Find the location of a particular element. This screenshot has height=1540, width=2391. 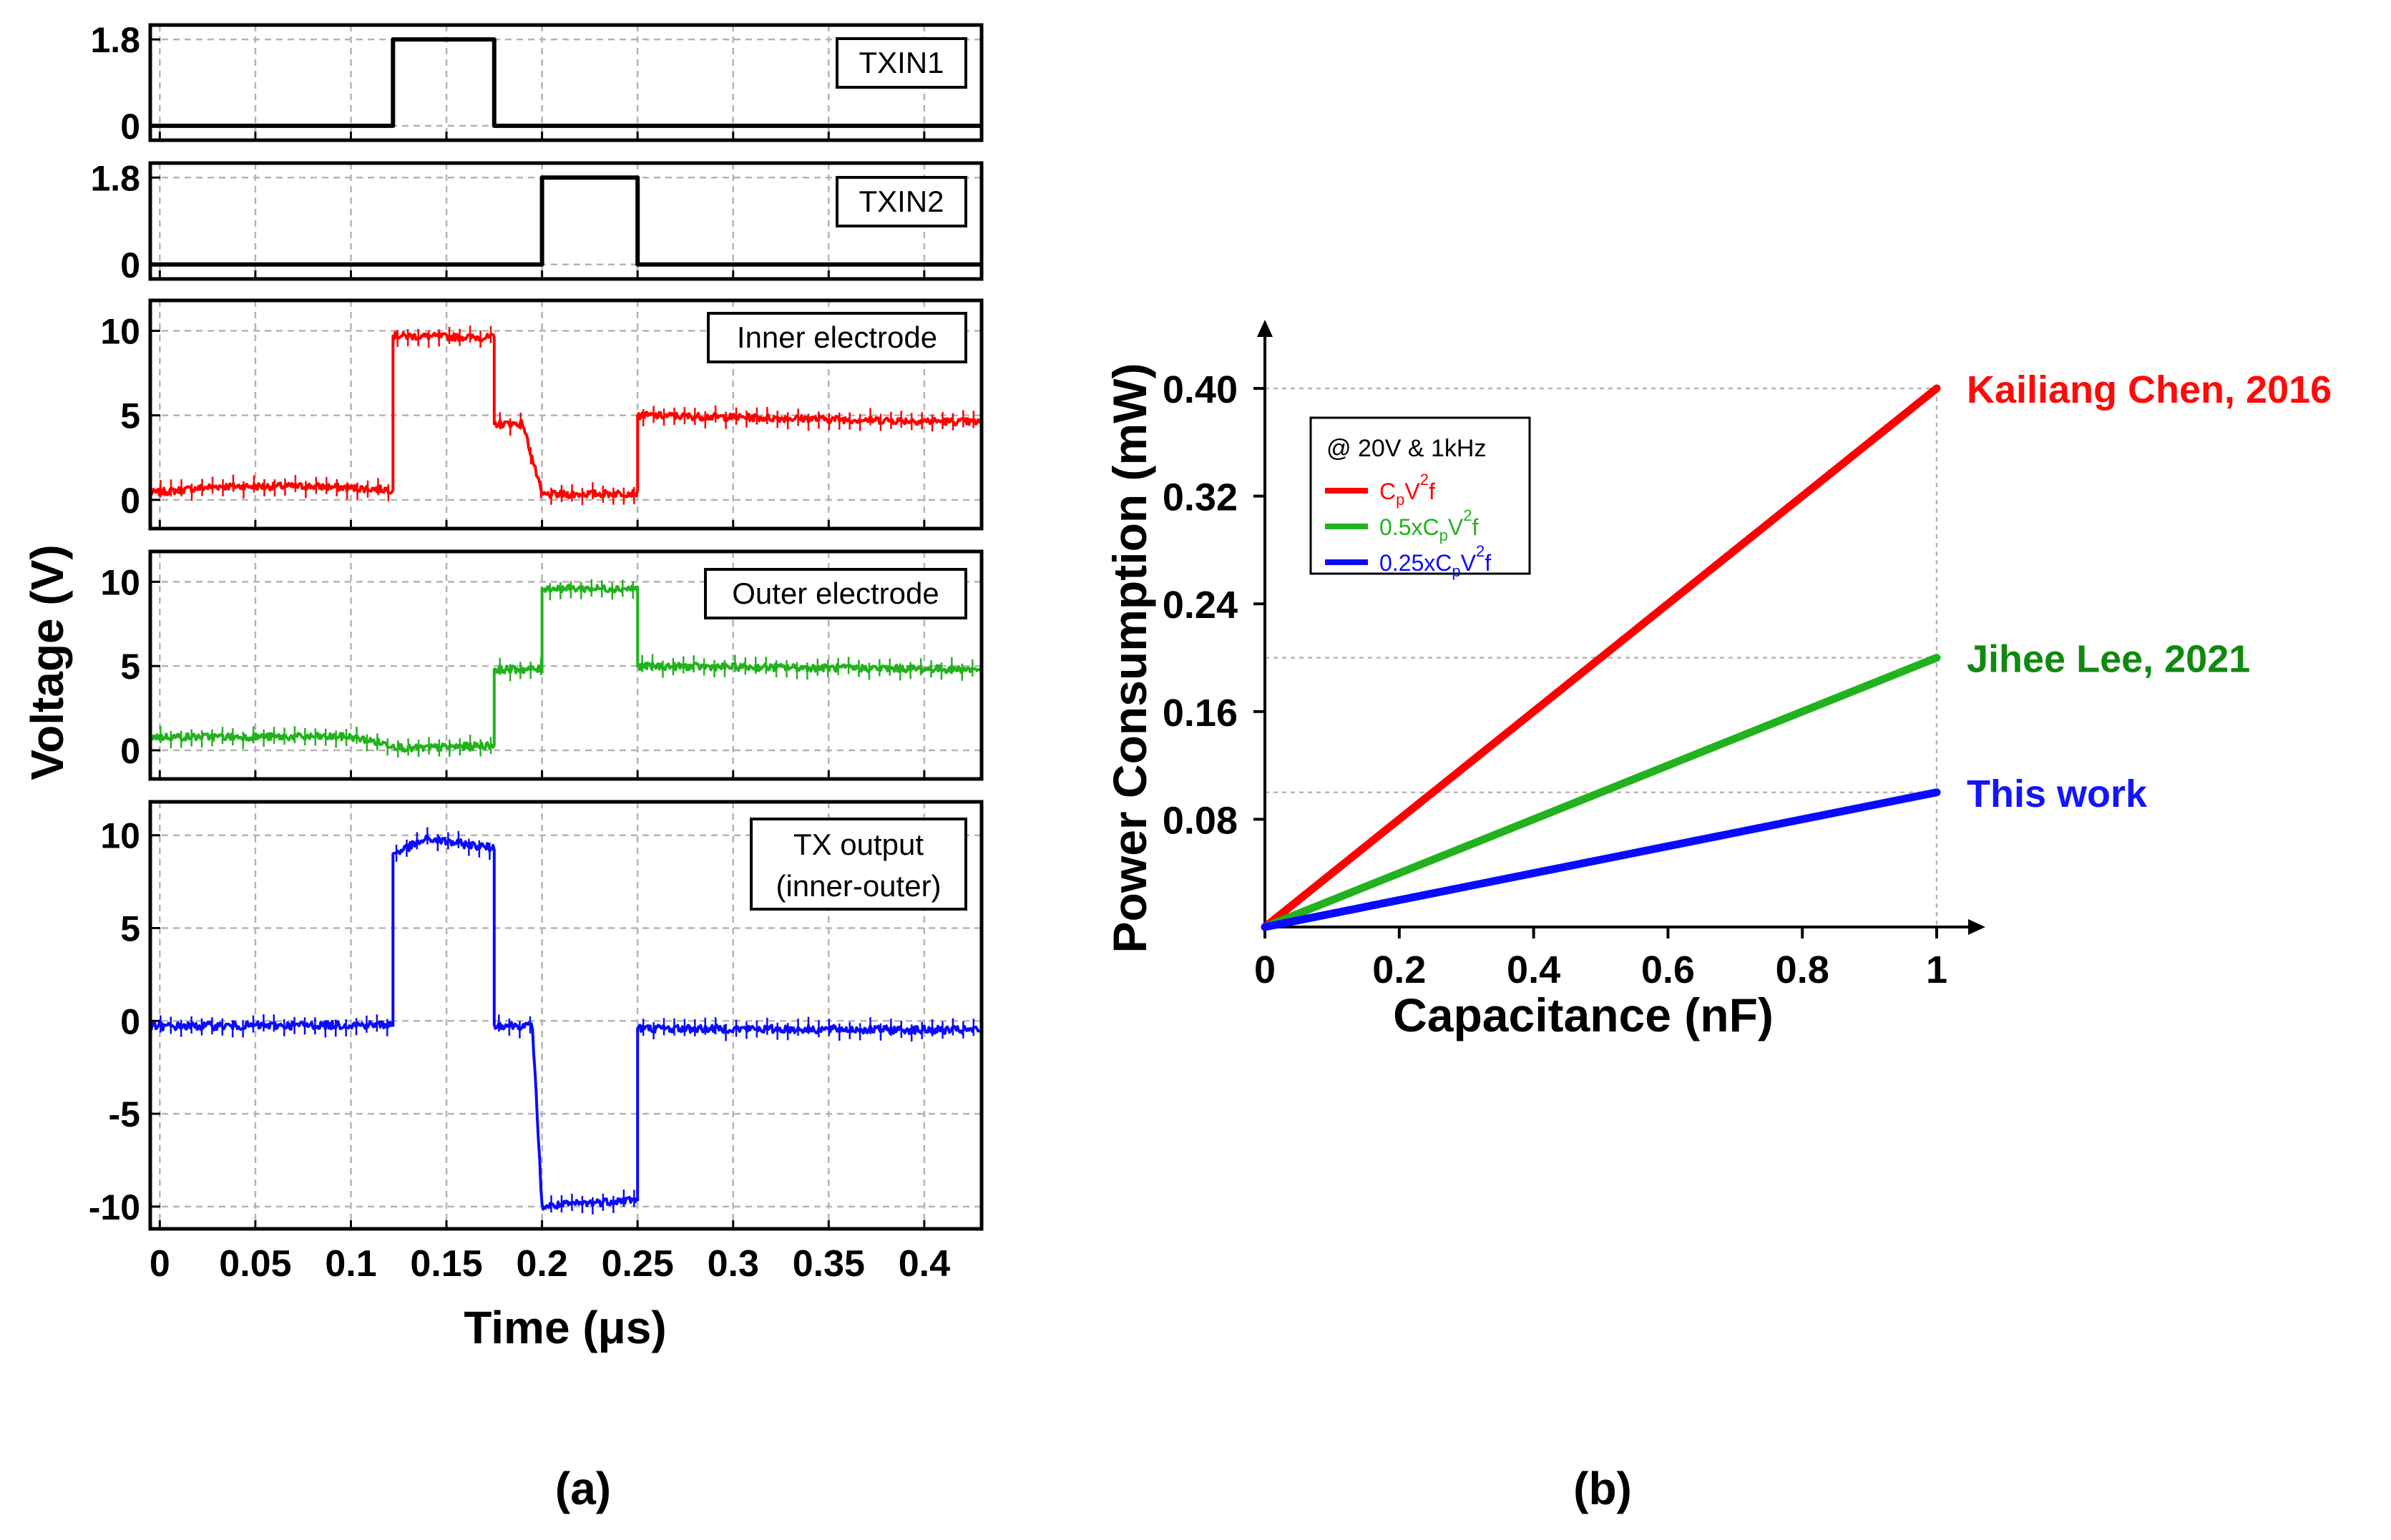

outer-label-box is located at coordinates (835, 593).